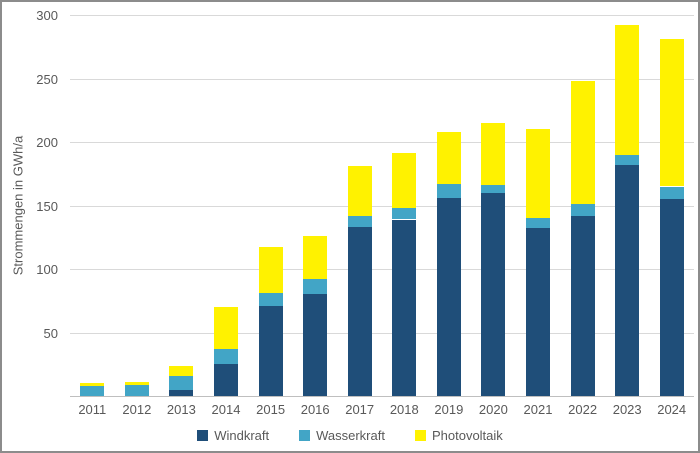 Image resolution: width=700 pixels, height=453 pixels. Describe the element at coordinates (226, 380) in the screenshot. I see `bar-segment-windkraft-2014` at that location.